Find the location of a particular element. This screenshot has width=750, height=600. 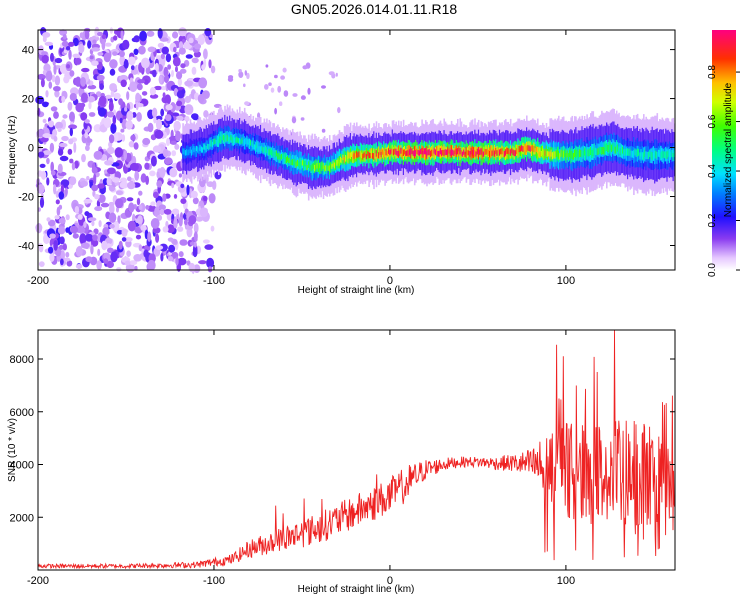

x-tick-label: -200 is located at coordinates (38, 581).